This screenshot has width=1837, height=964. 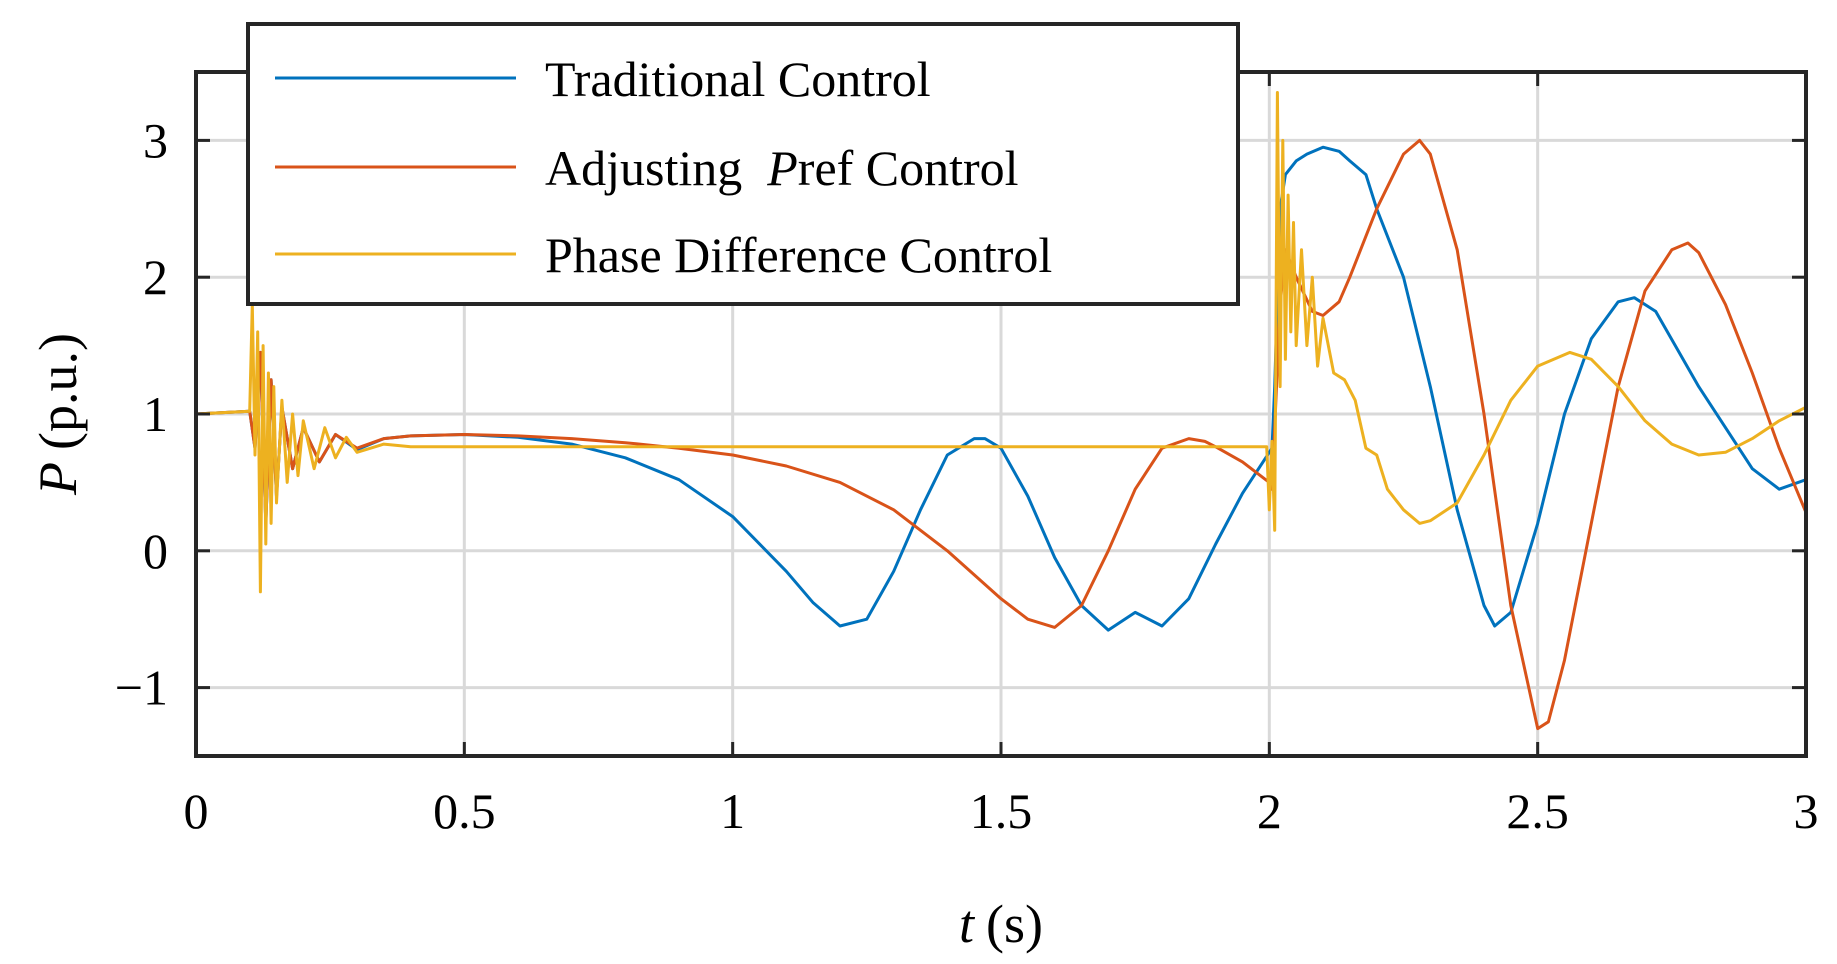 What do you see at coordinates (464, 811) in the screenshot?
I see `x-tick-label: 0.5` at bounding box center [464, 811].